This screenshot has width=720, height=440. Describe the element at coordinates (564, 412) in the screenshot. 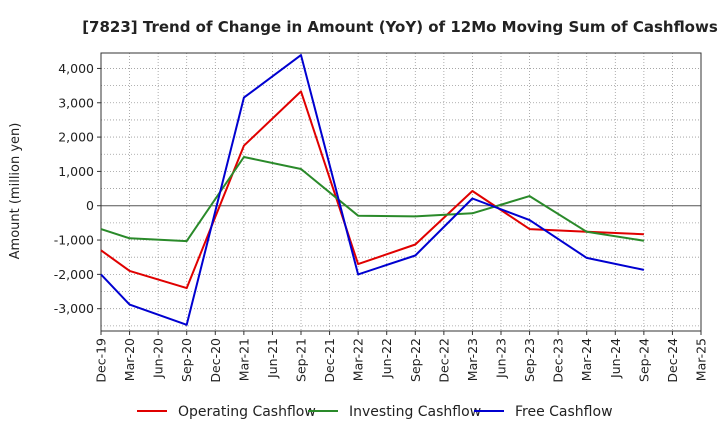

I see `legend-label: Free Cashflow` at that location.